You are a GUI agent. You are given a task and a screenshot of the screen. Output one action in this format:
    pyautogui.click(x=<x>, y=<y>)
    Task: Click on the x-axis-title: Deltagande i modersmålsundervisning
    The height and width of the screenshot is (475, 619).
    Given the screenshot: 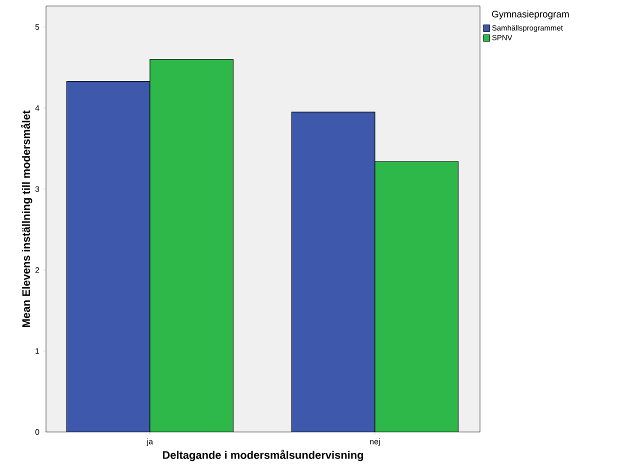 What is the action you would take?
    pyautogui.click(x=263, y=456)
    